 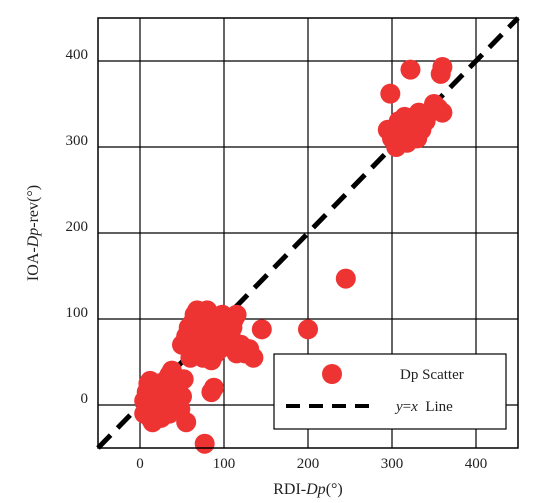 What do you see at coordinates (476, 464) in the screenshot?
I see `x-tick-label: 400` at bounding box center [476, 464].